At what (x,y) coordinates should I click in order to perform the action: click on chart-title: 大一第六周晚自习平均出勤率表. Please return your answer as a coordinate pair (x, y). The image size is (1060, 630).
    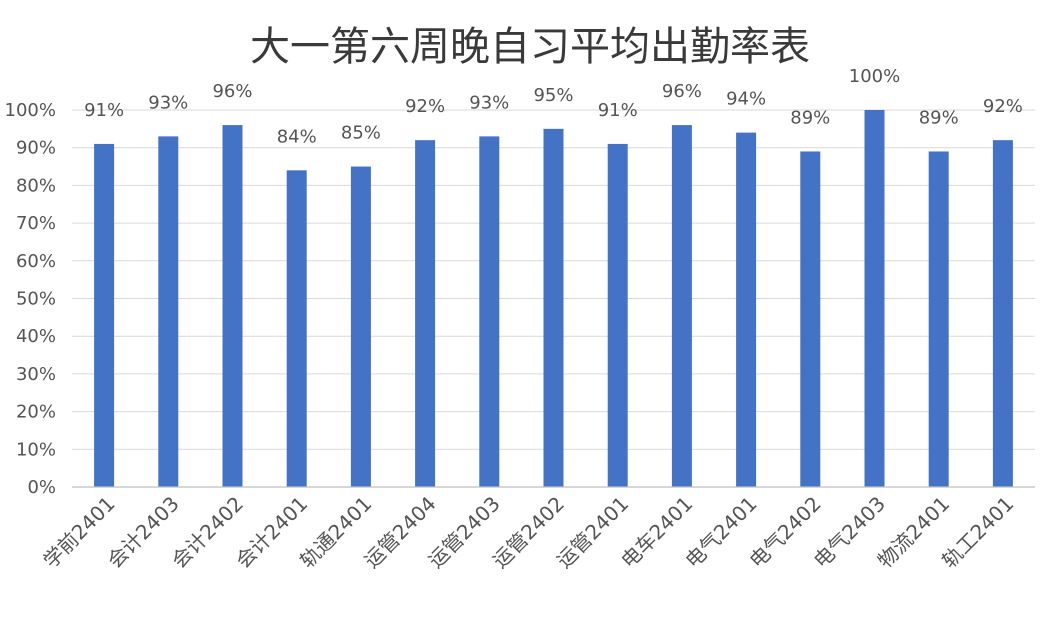
    Looking at the image, I should click on (530, 47).